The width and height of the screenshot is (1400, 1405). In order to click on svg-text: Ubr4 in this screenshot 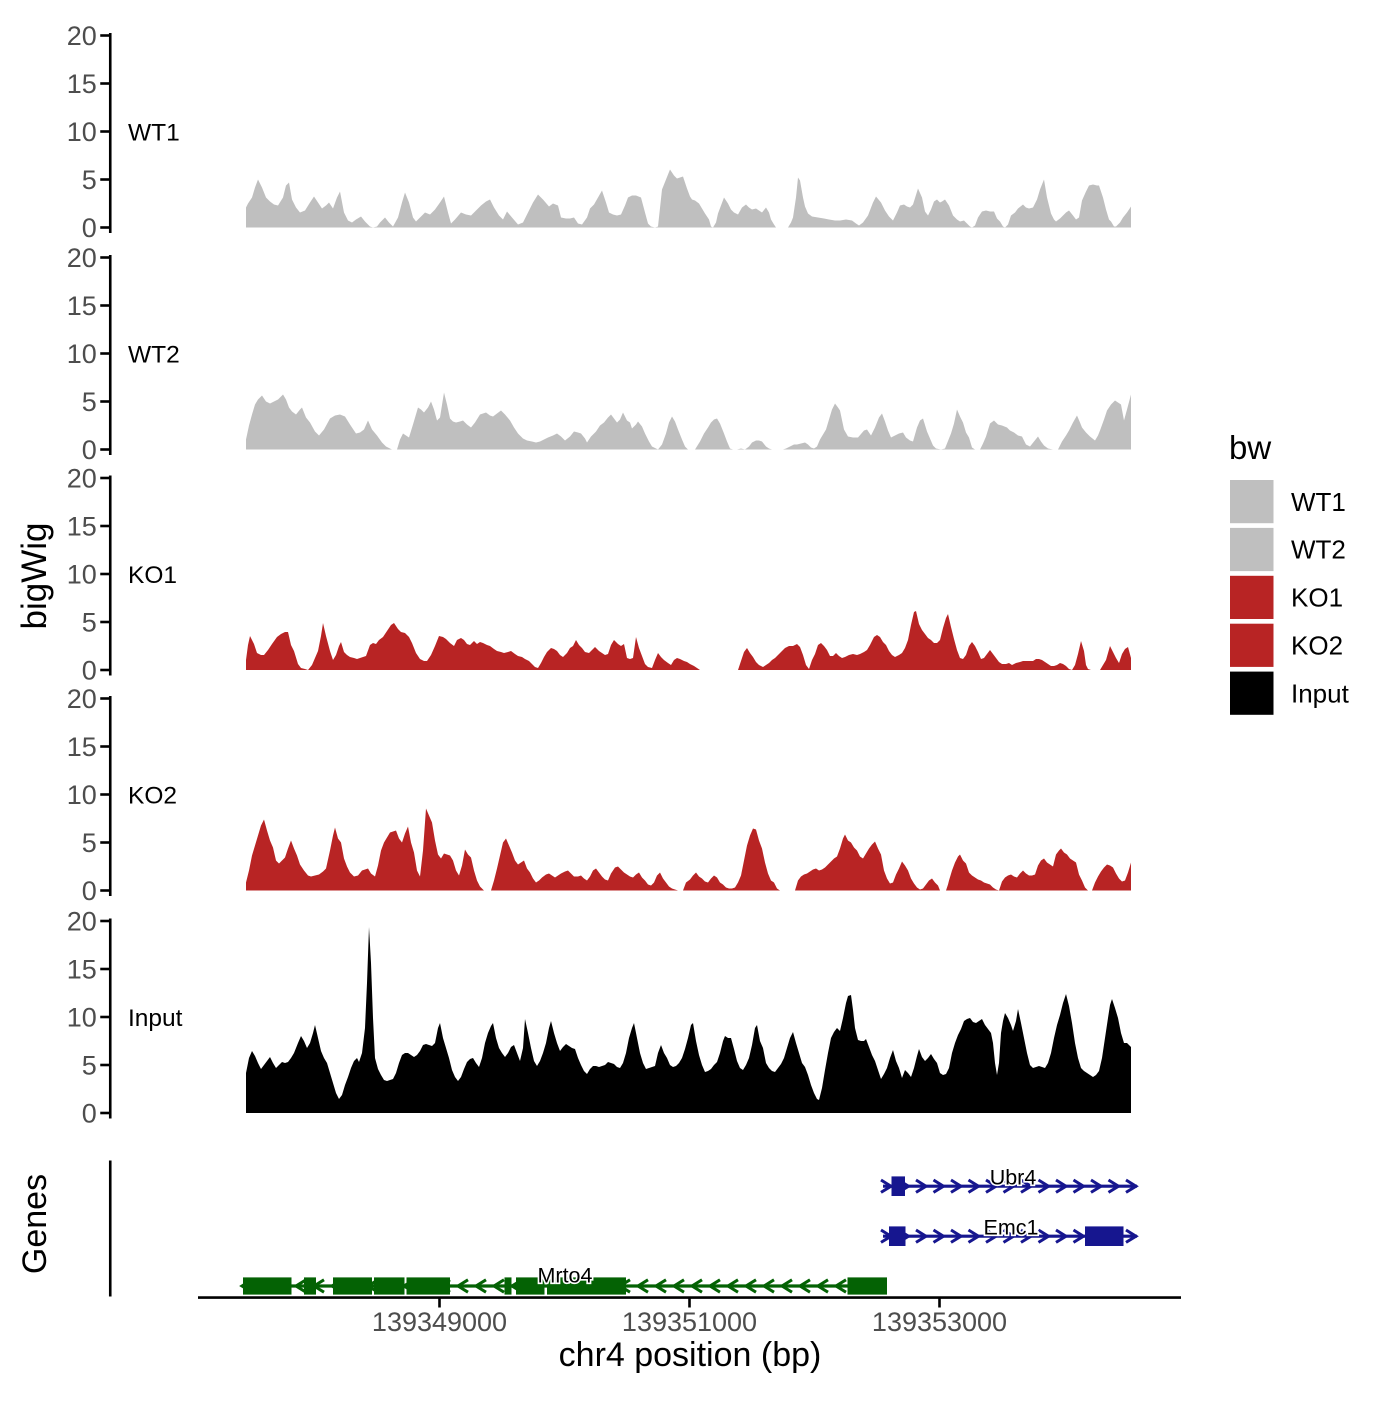, I will do `click(1013, 1178)`.